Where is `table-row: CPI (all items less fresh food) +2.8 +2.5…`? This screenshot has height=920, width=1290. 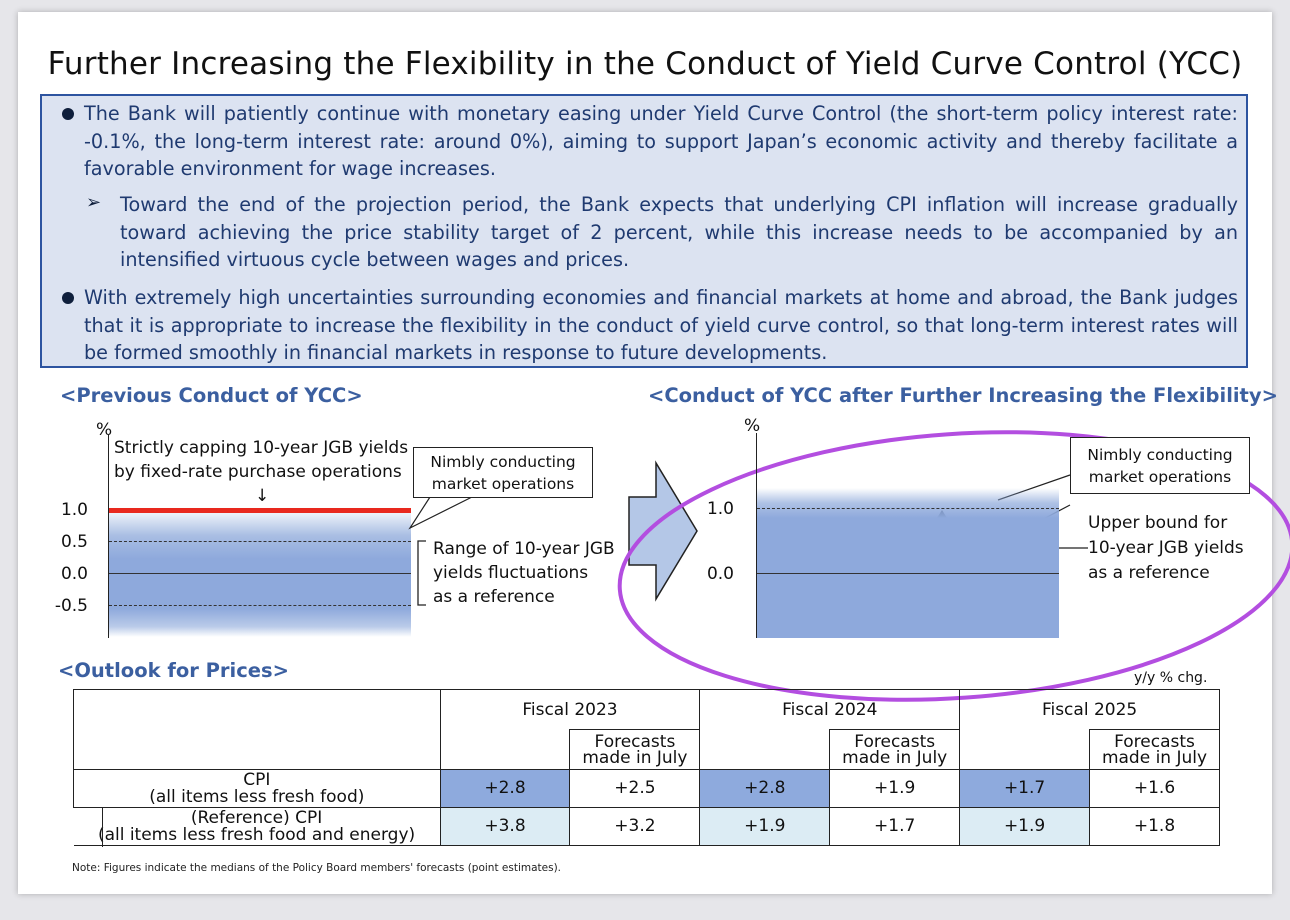 table-row: CPI (all items less fresh food) +2.8 +2.5… is located at coordinates (646, 788).